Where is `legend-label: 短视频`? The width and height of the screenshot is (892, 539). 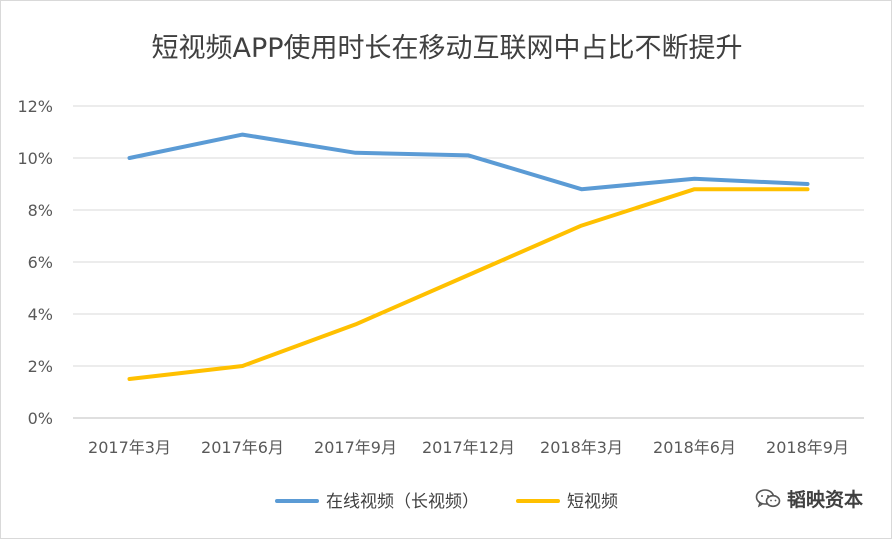
legend-label: 短视频 is located at coordinates (592, 502).